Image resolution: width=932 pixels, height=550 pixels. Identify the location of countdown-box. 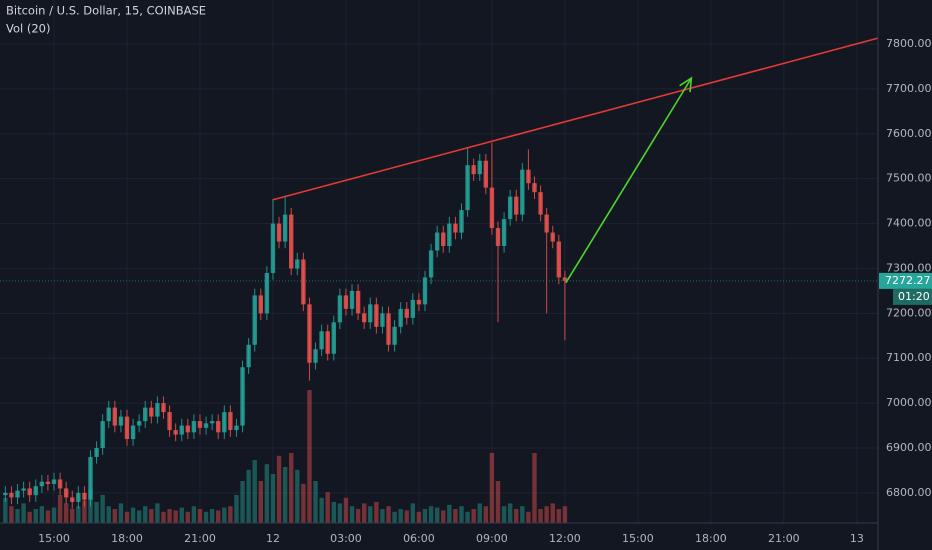
(912, 296).